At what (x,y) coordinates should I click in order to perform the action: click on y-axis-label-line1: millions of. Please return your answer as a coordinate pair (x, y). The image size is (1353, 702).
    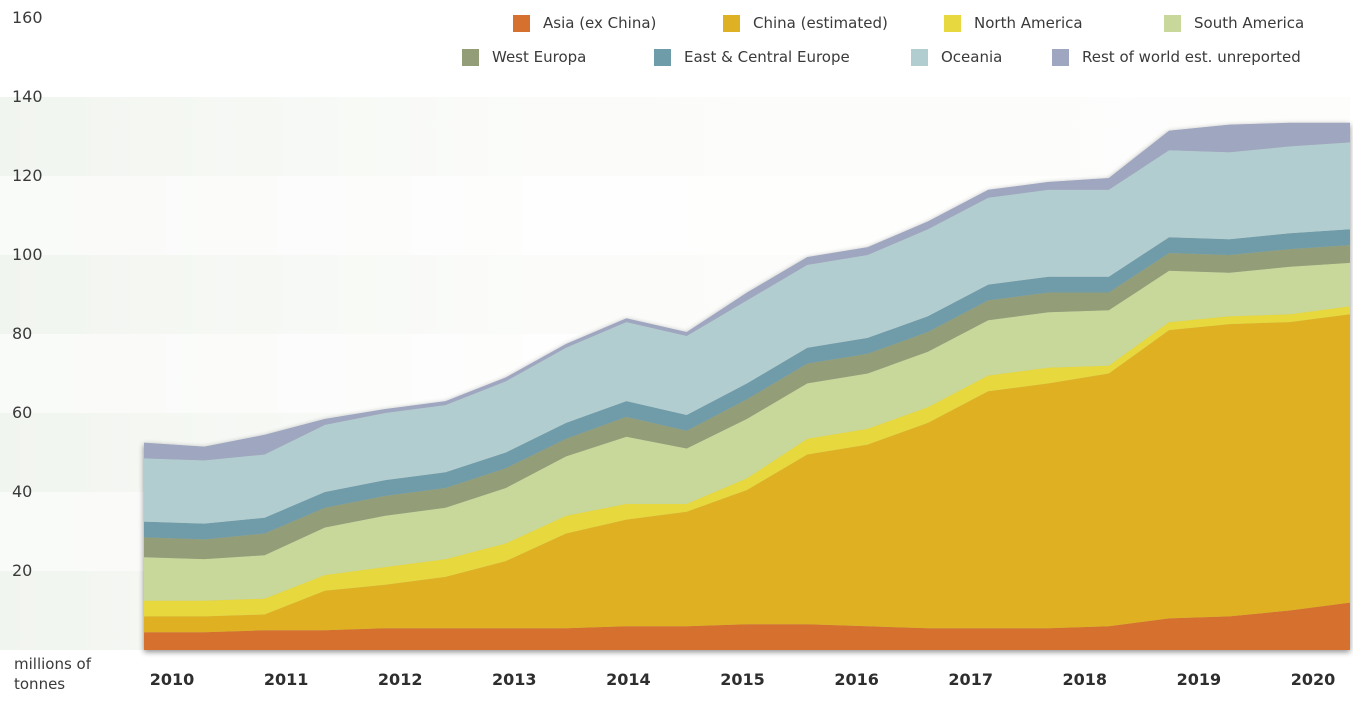
    Looking at the image, I should click on (53, 664).